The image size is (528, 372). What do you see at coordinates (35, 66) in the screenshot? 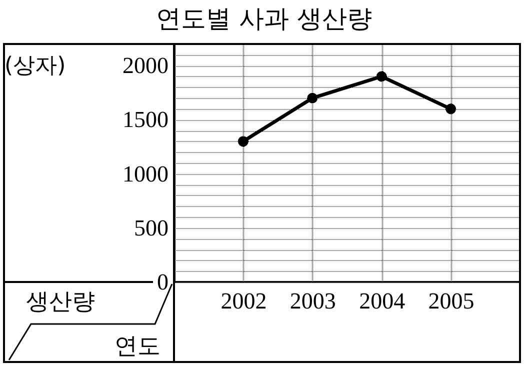
I see `y-axis-title: (상자)` at bounding box center [35, 66].